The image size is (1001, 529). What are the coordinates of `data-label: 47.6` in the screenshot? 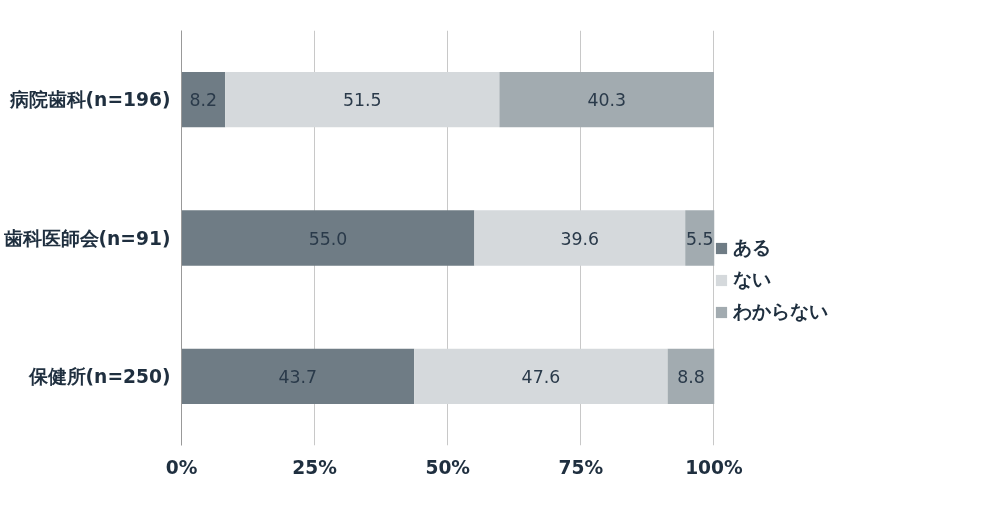 It's located at (541, 376).